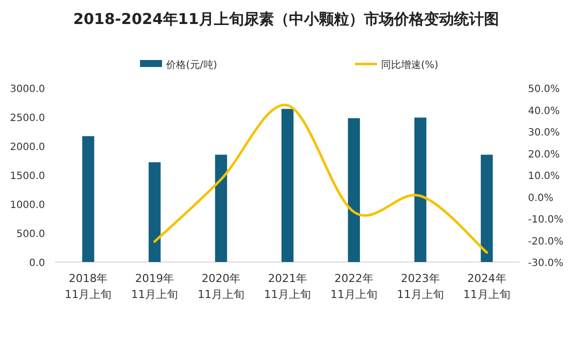 This screenshot has width=573, height=344. What do you see at coordinates (286, 19) in the screenshot?
I see `title: 2018-2024年11月上旬尿素（中小颗粒）市场价格变动统计图` at bounding box center [286, 19].